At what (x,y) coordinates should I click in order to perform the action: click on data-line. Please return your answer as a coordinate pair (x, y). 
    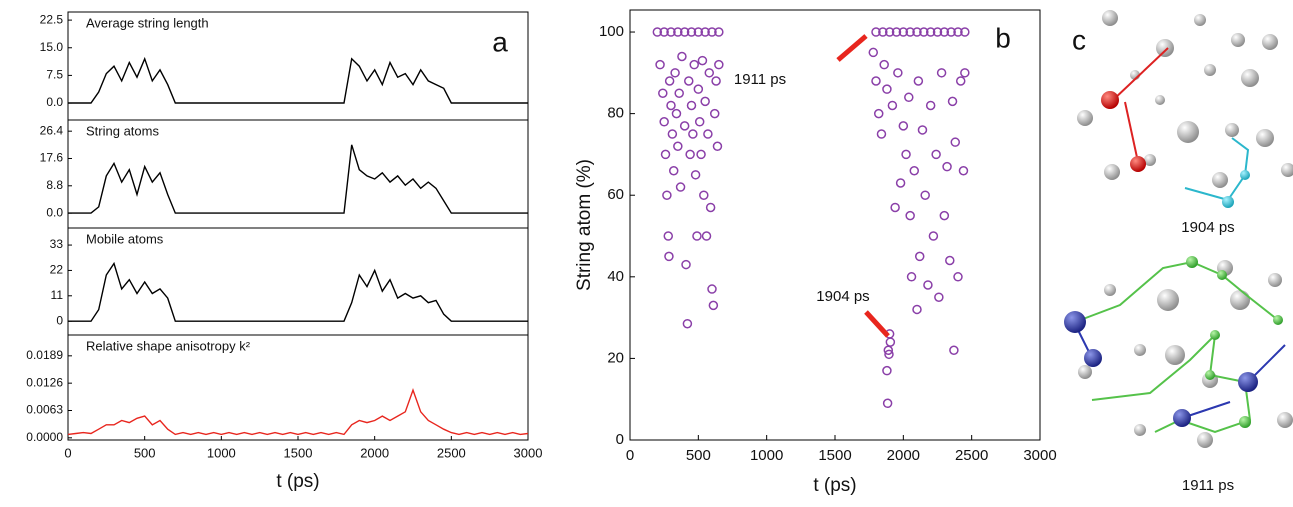
    Looking at the image, I should click on (298, 291).